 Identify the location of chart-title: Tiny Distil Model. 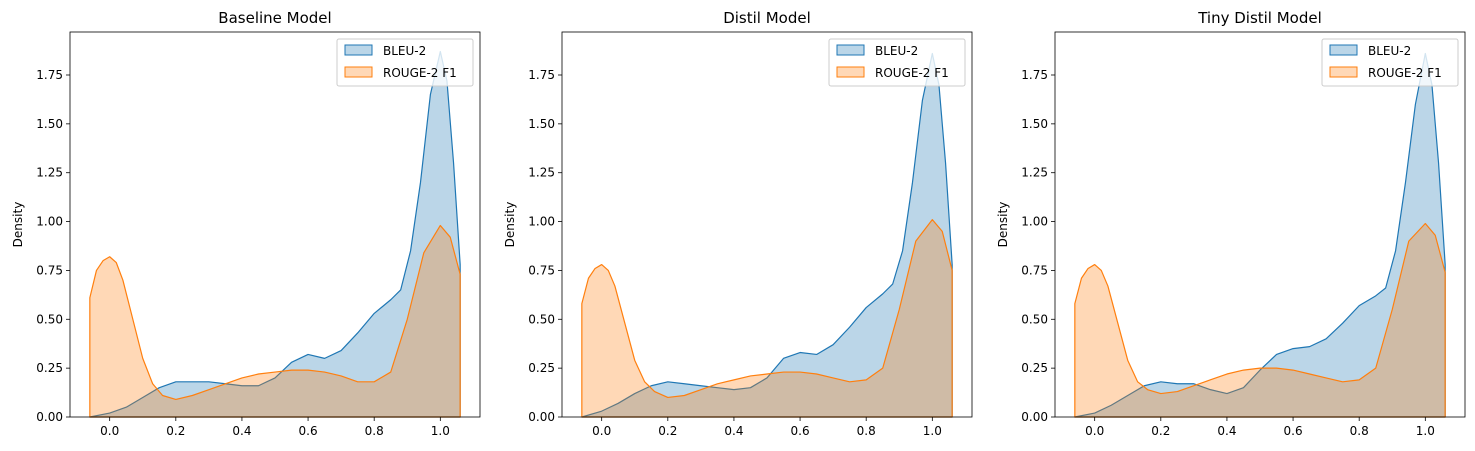
(1259, 18).